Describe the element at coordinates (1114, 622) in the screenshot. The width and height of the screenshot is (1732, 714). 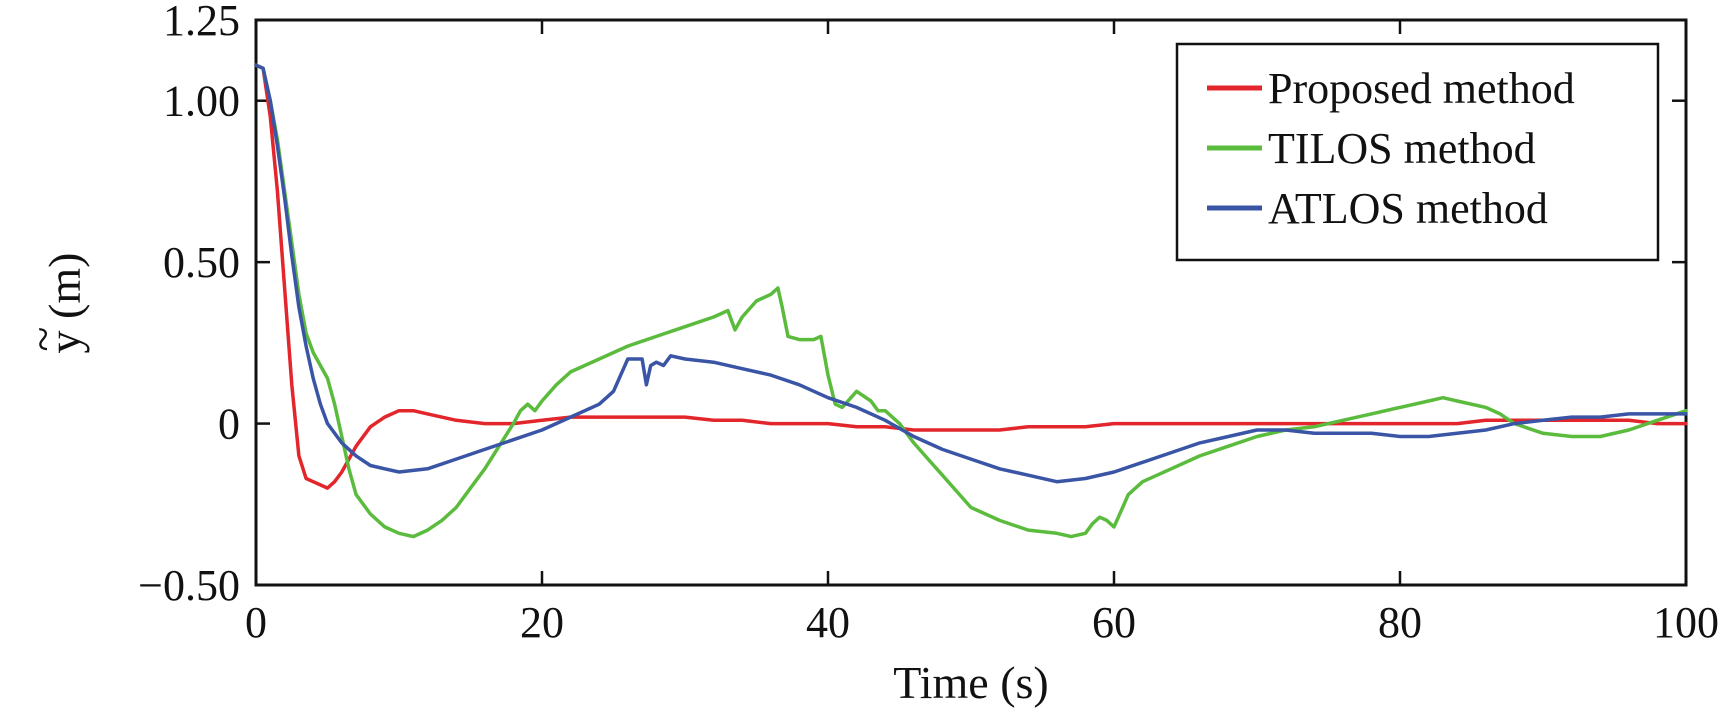
I see `x-tick-label: 60` at that location.